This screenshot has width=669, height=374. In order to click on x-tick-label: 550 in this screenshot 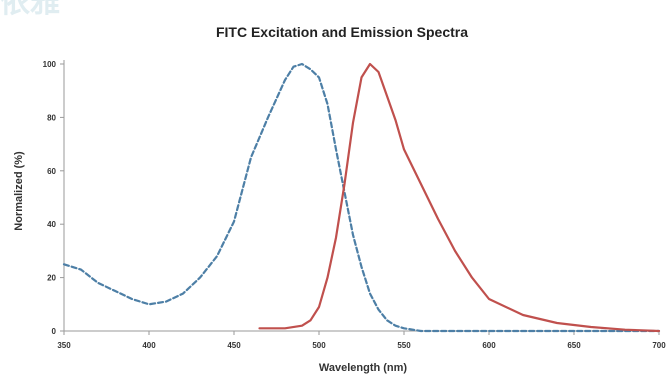, I will do `click(404, 345)`.